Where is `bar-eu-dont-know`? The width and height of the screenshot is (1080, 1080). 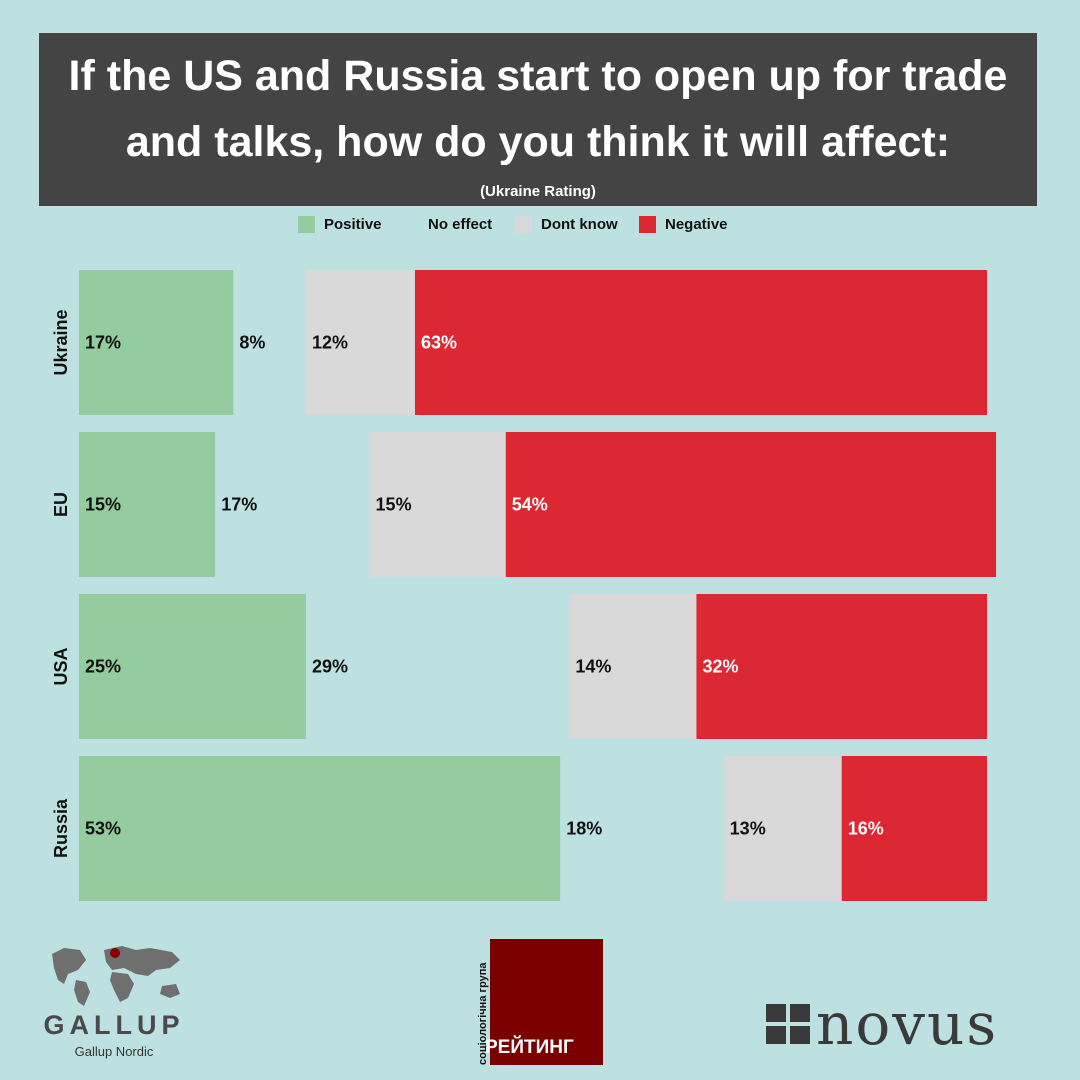 bar-eu-dont-know is located at coordinates (437, 504).